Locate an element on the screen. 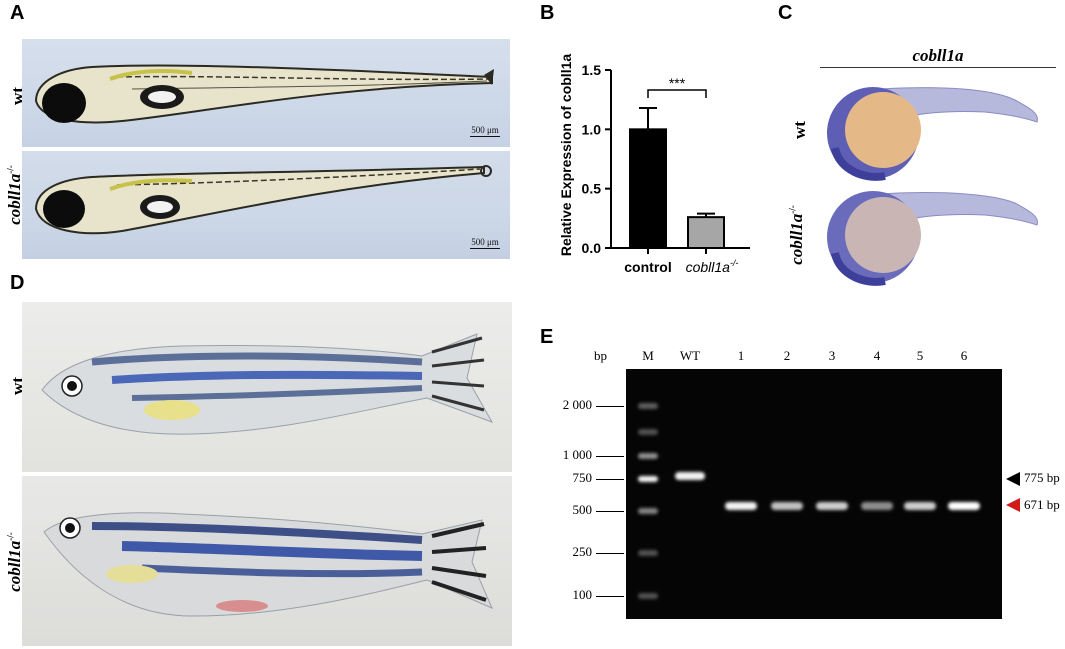 The width and height of the screenshot is (1065, 649). lane-label-m: M is located at coordinates (648, 355).